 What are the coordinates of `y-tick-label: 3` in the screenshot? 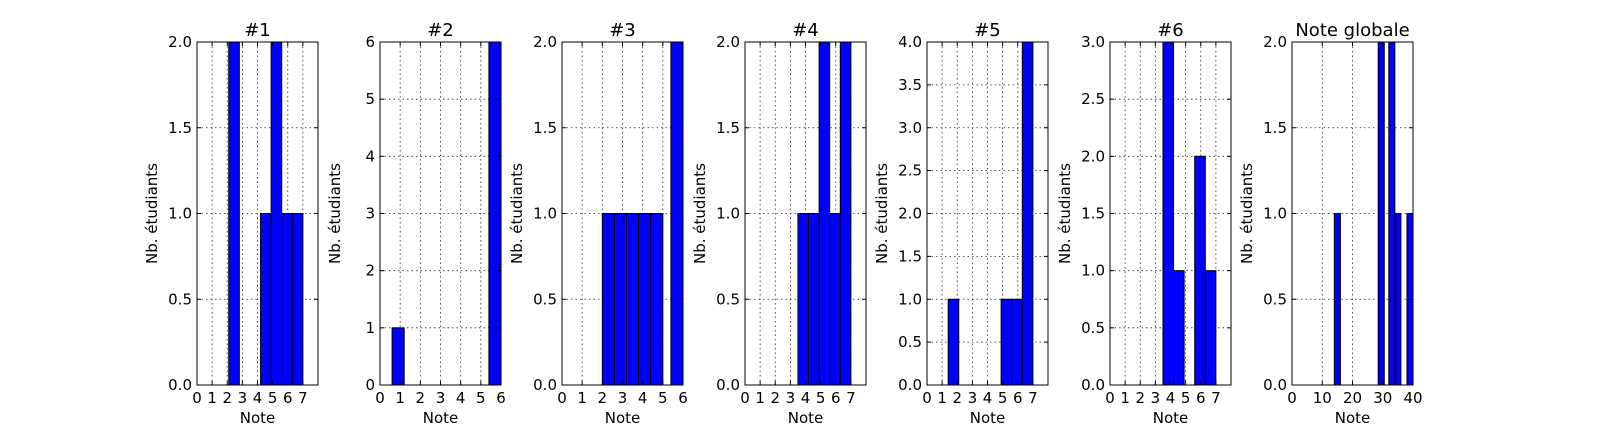 It's located at (370, 214).